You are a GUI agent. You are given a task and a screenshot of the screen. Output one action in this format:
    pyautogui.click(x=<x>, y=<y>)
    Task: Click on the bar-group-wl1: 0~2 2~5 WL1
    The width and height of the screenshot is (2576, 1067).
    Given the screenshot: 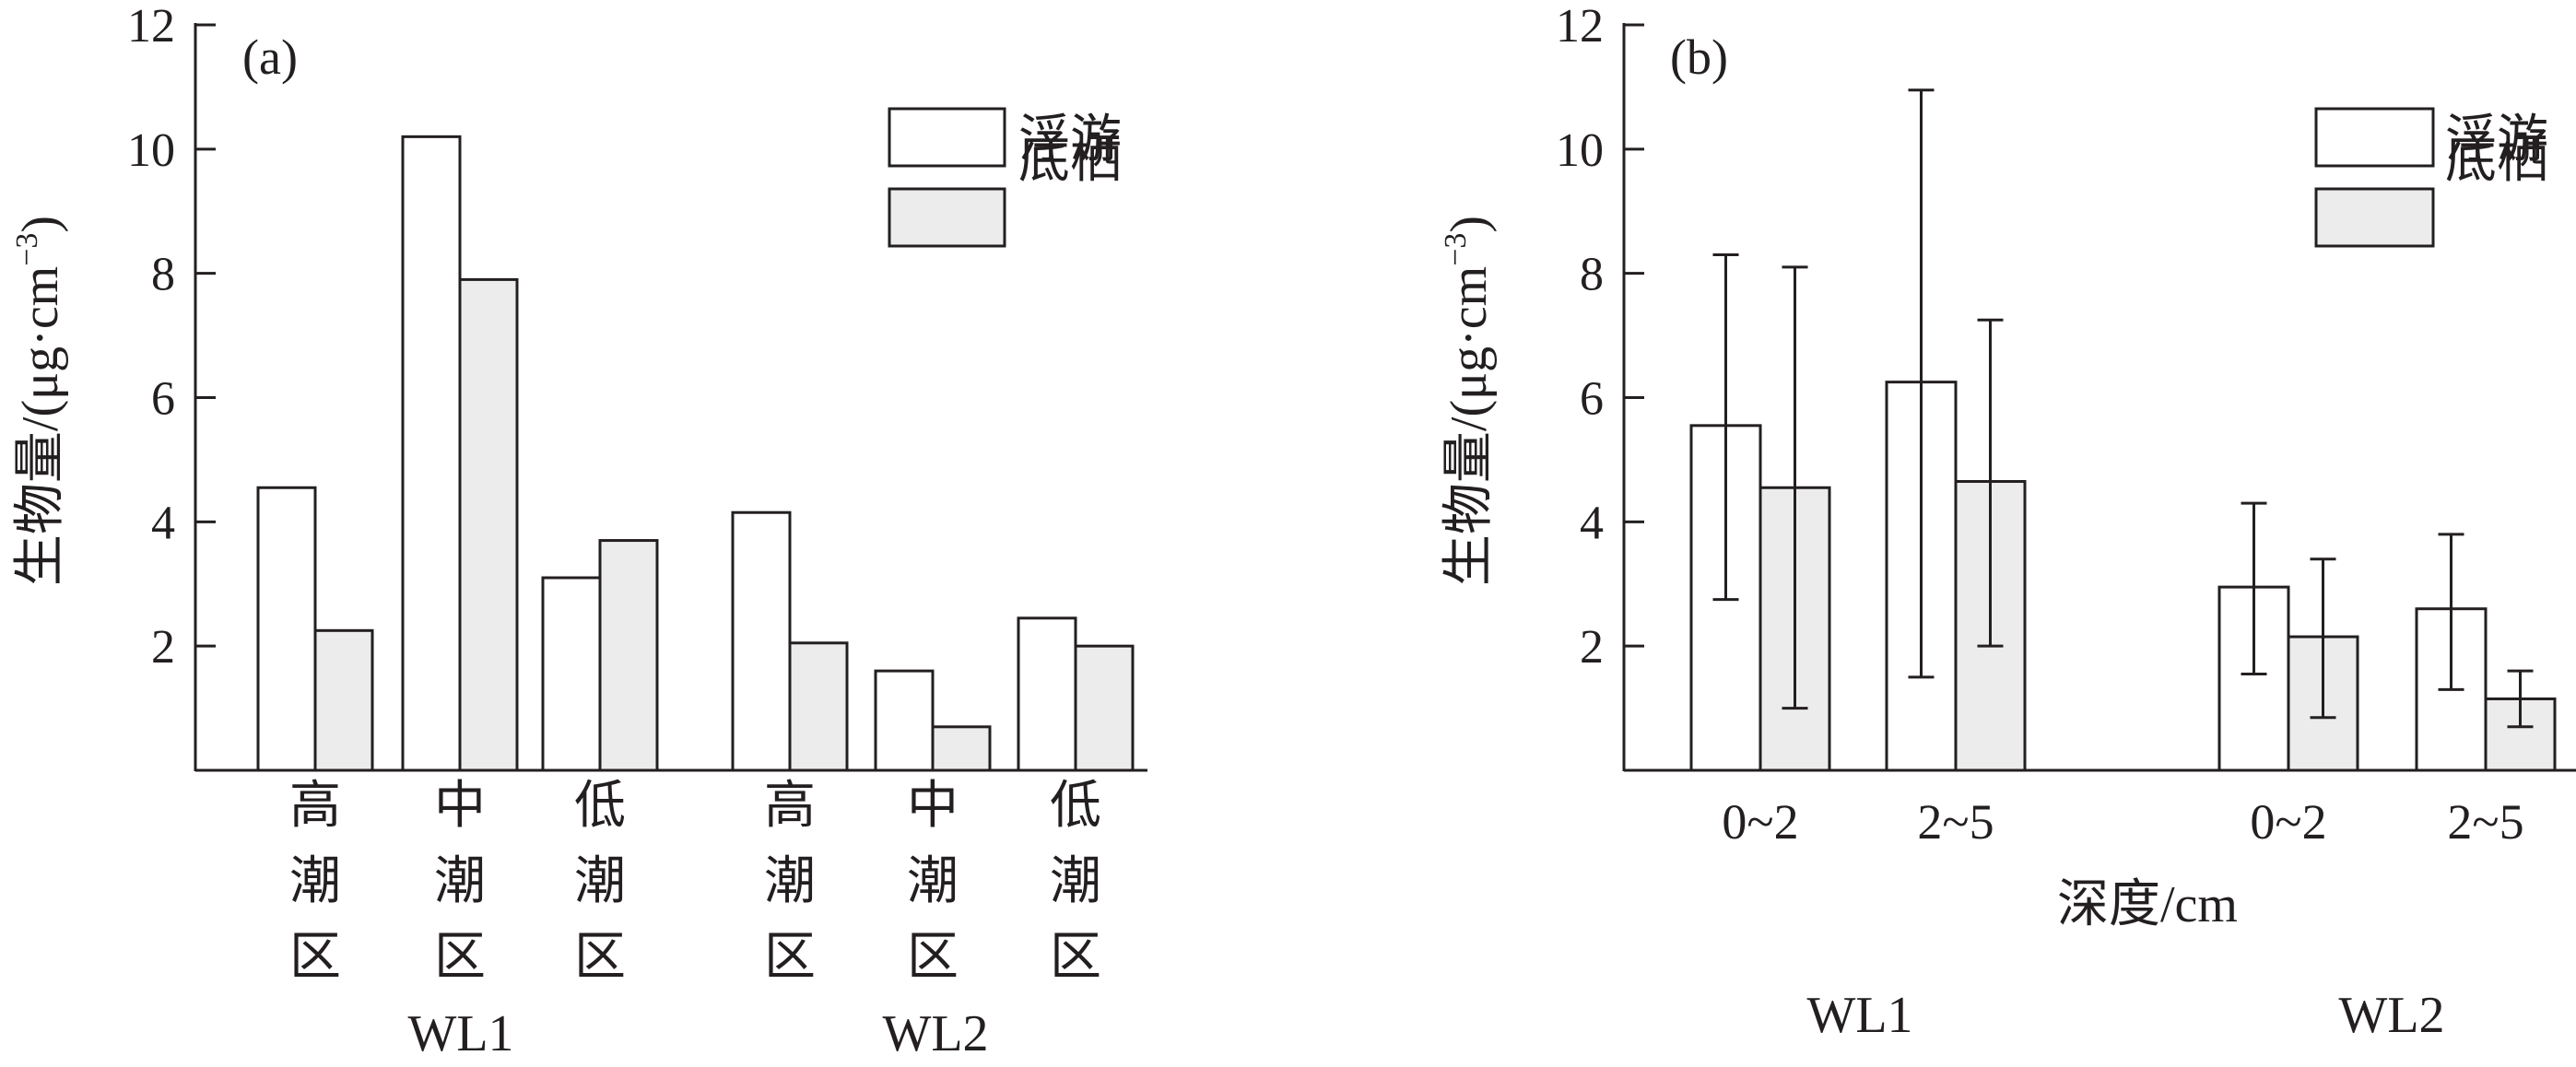 What is the action you would take?
    pyautogui.click(x=1858, y=566)
    